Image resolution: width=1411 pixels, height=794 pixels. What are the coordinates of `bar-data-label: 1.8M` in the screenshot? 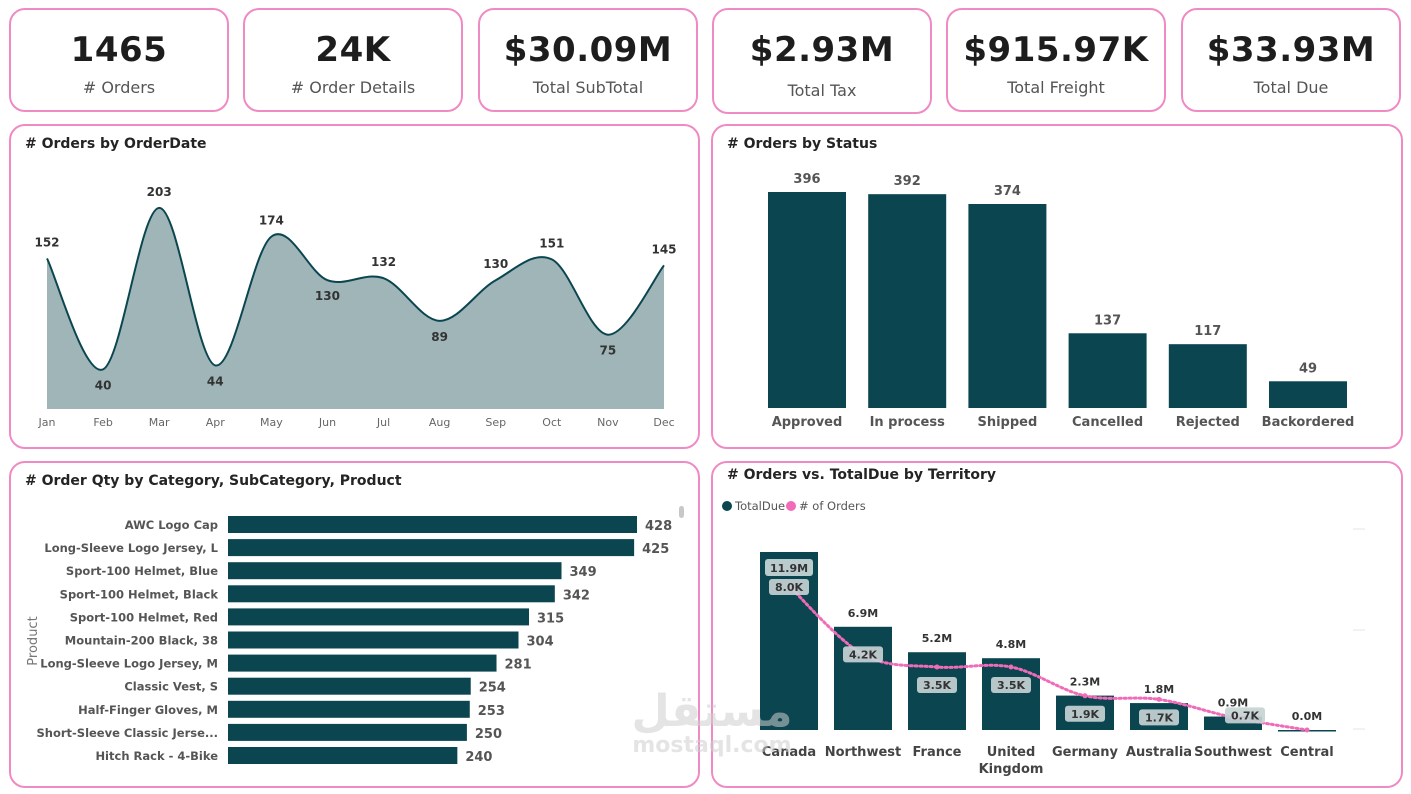 It's located at (1159, 689).